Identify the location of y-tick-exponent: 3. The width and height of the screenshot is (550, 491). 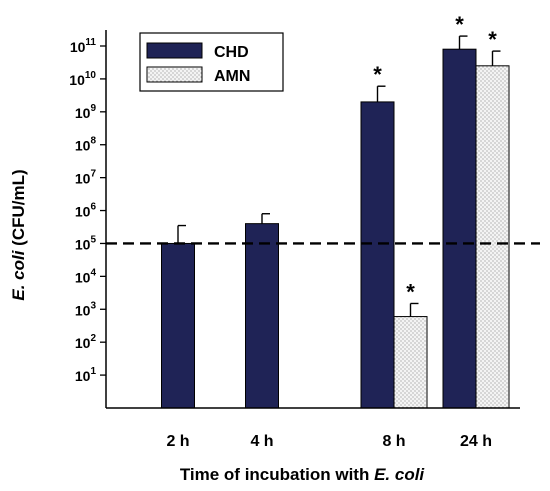
(93, 305).